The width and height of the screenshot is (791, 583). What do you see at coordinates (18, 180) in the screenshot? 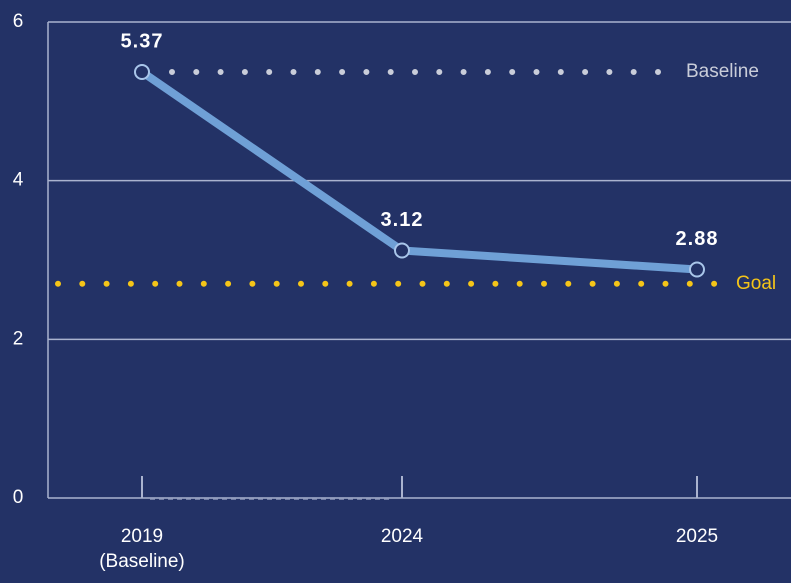
I see `y-tick-label: 4` at bounding box center [18, 180].